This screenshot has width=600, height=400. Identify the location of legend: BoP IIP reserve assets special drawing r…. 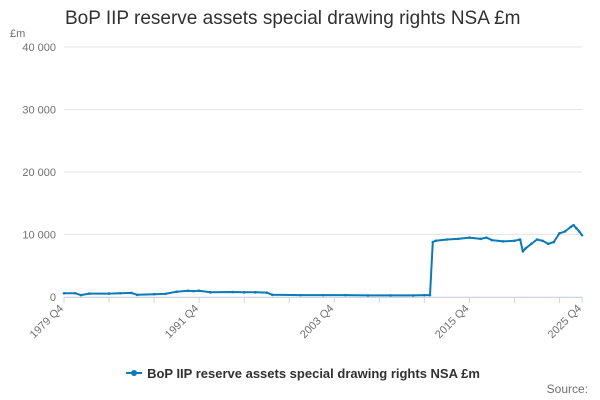
(303, 373).